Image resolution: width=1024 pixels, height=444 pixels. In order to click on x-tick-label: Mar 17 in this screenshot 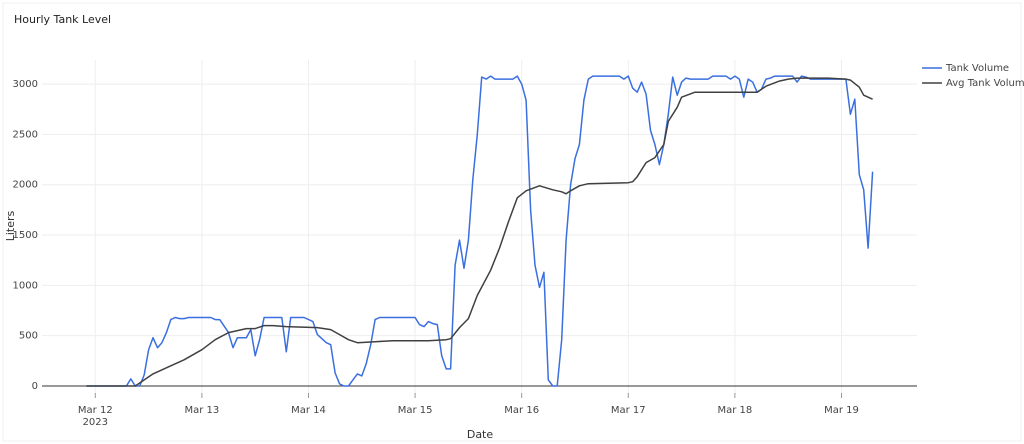, I will do `click(628, 410)`.